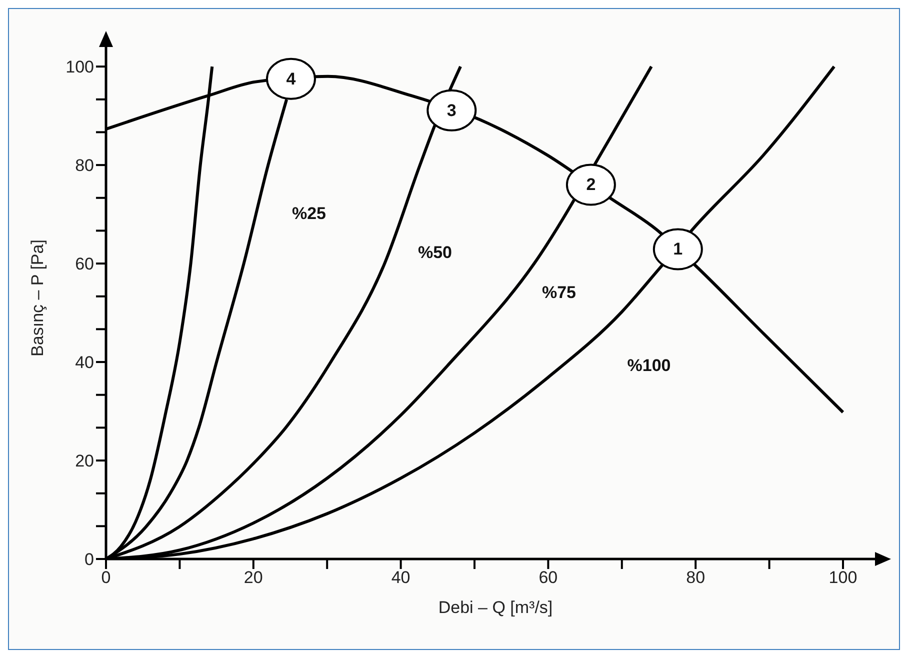 This screenshot has height=666, width=910. Describe the element at coordinates (84, 461) in the screenshot. I see `y-tick-label: 20` at that location.